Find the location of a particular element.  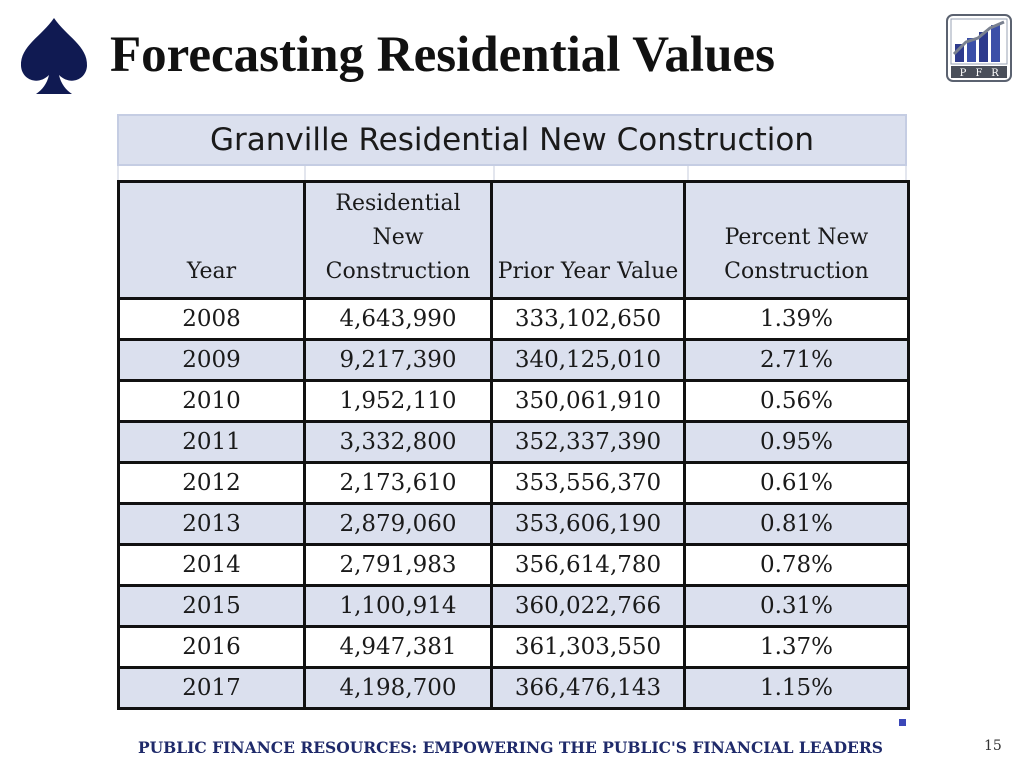

header-percent-new-construction: Percent New Construction is located at coordinates (796, 240).